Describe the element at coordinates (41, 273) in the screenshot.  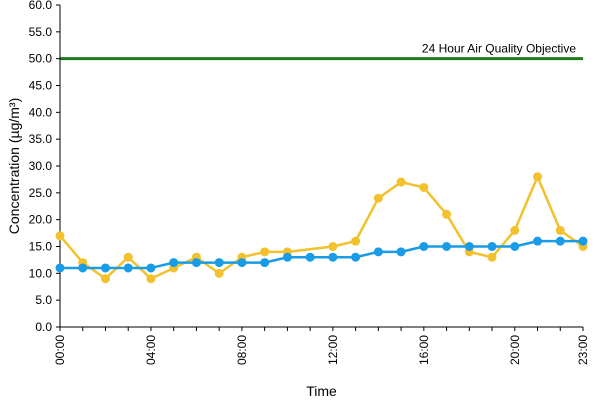
I see `y-tick-label: 10.0` at that location.